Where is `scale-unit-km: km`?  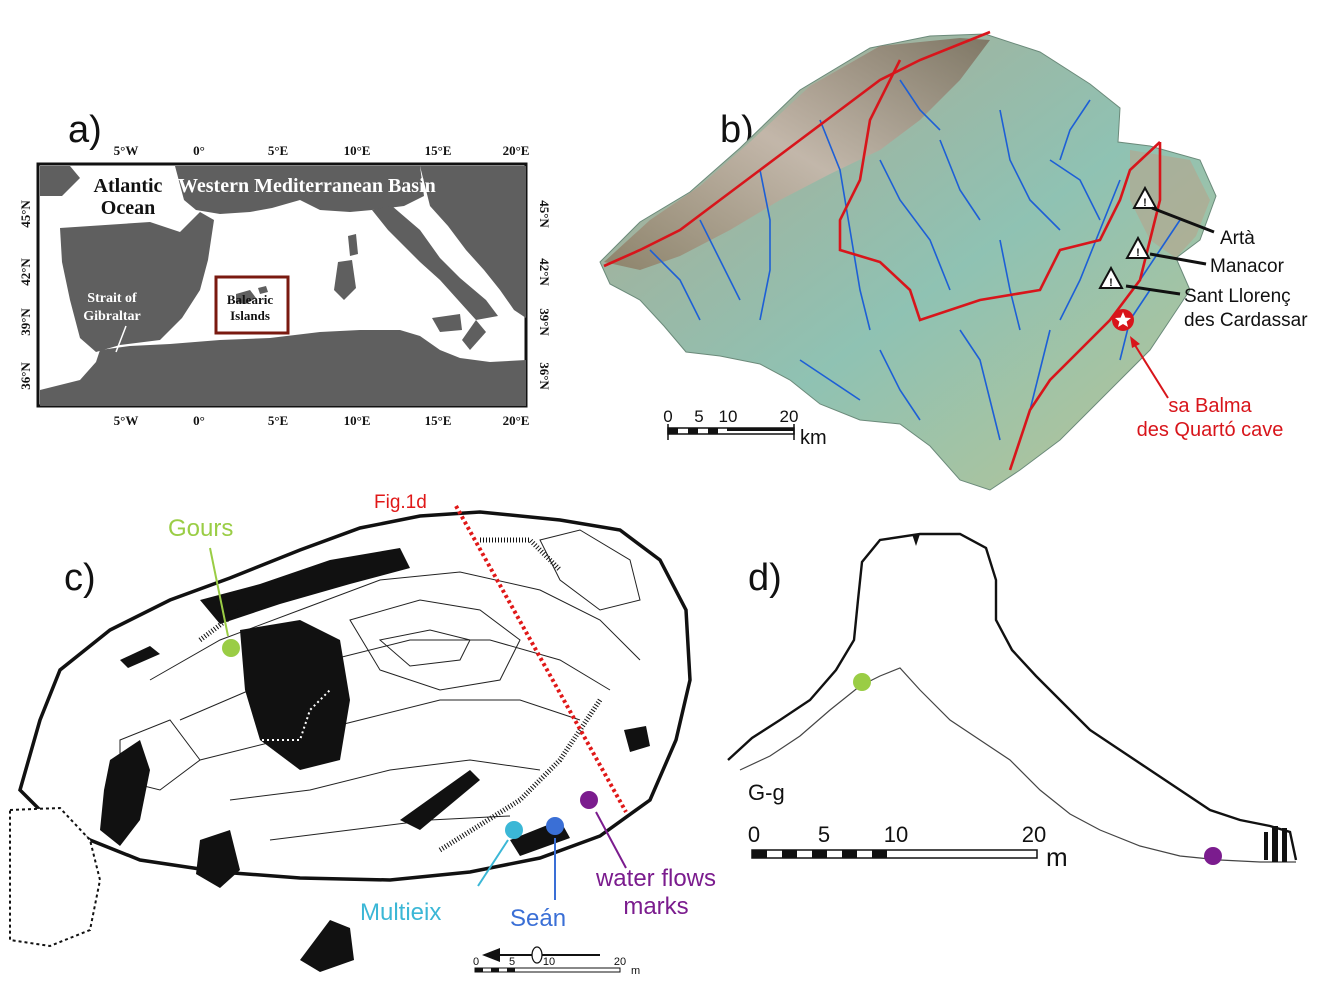
scale-unit-km: km is located at coordinates (813, 438).